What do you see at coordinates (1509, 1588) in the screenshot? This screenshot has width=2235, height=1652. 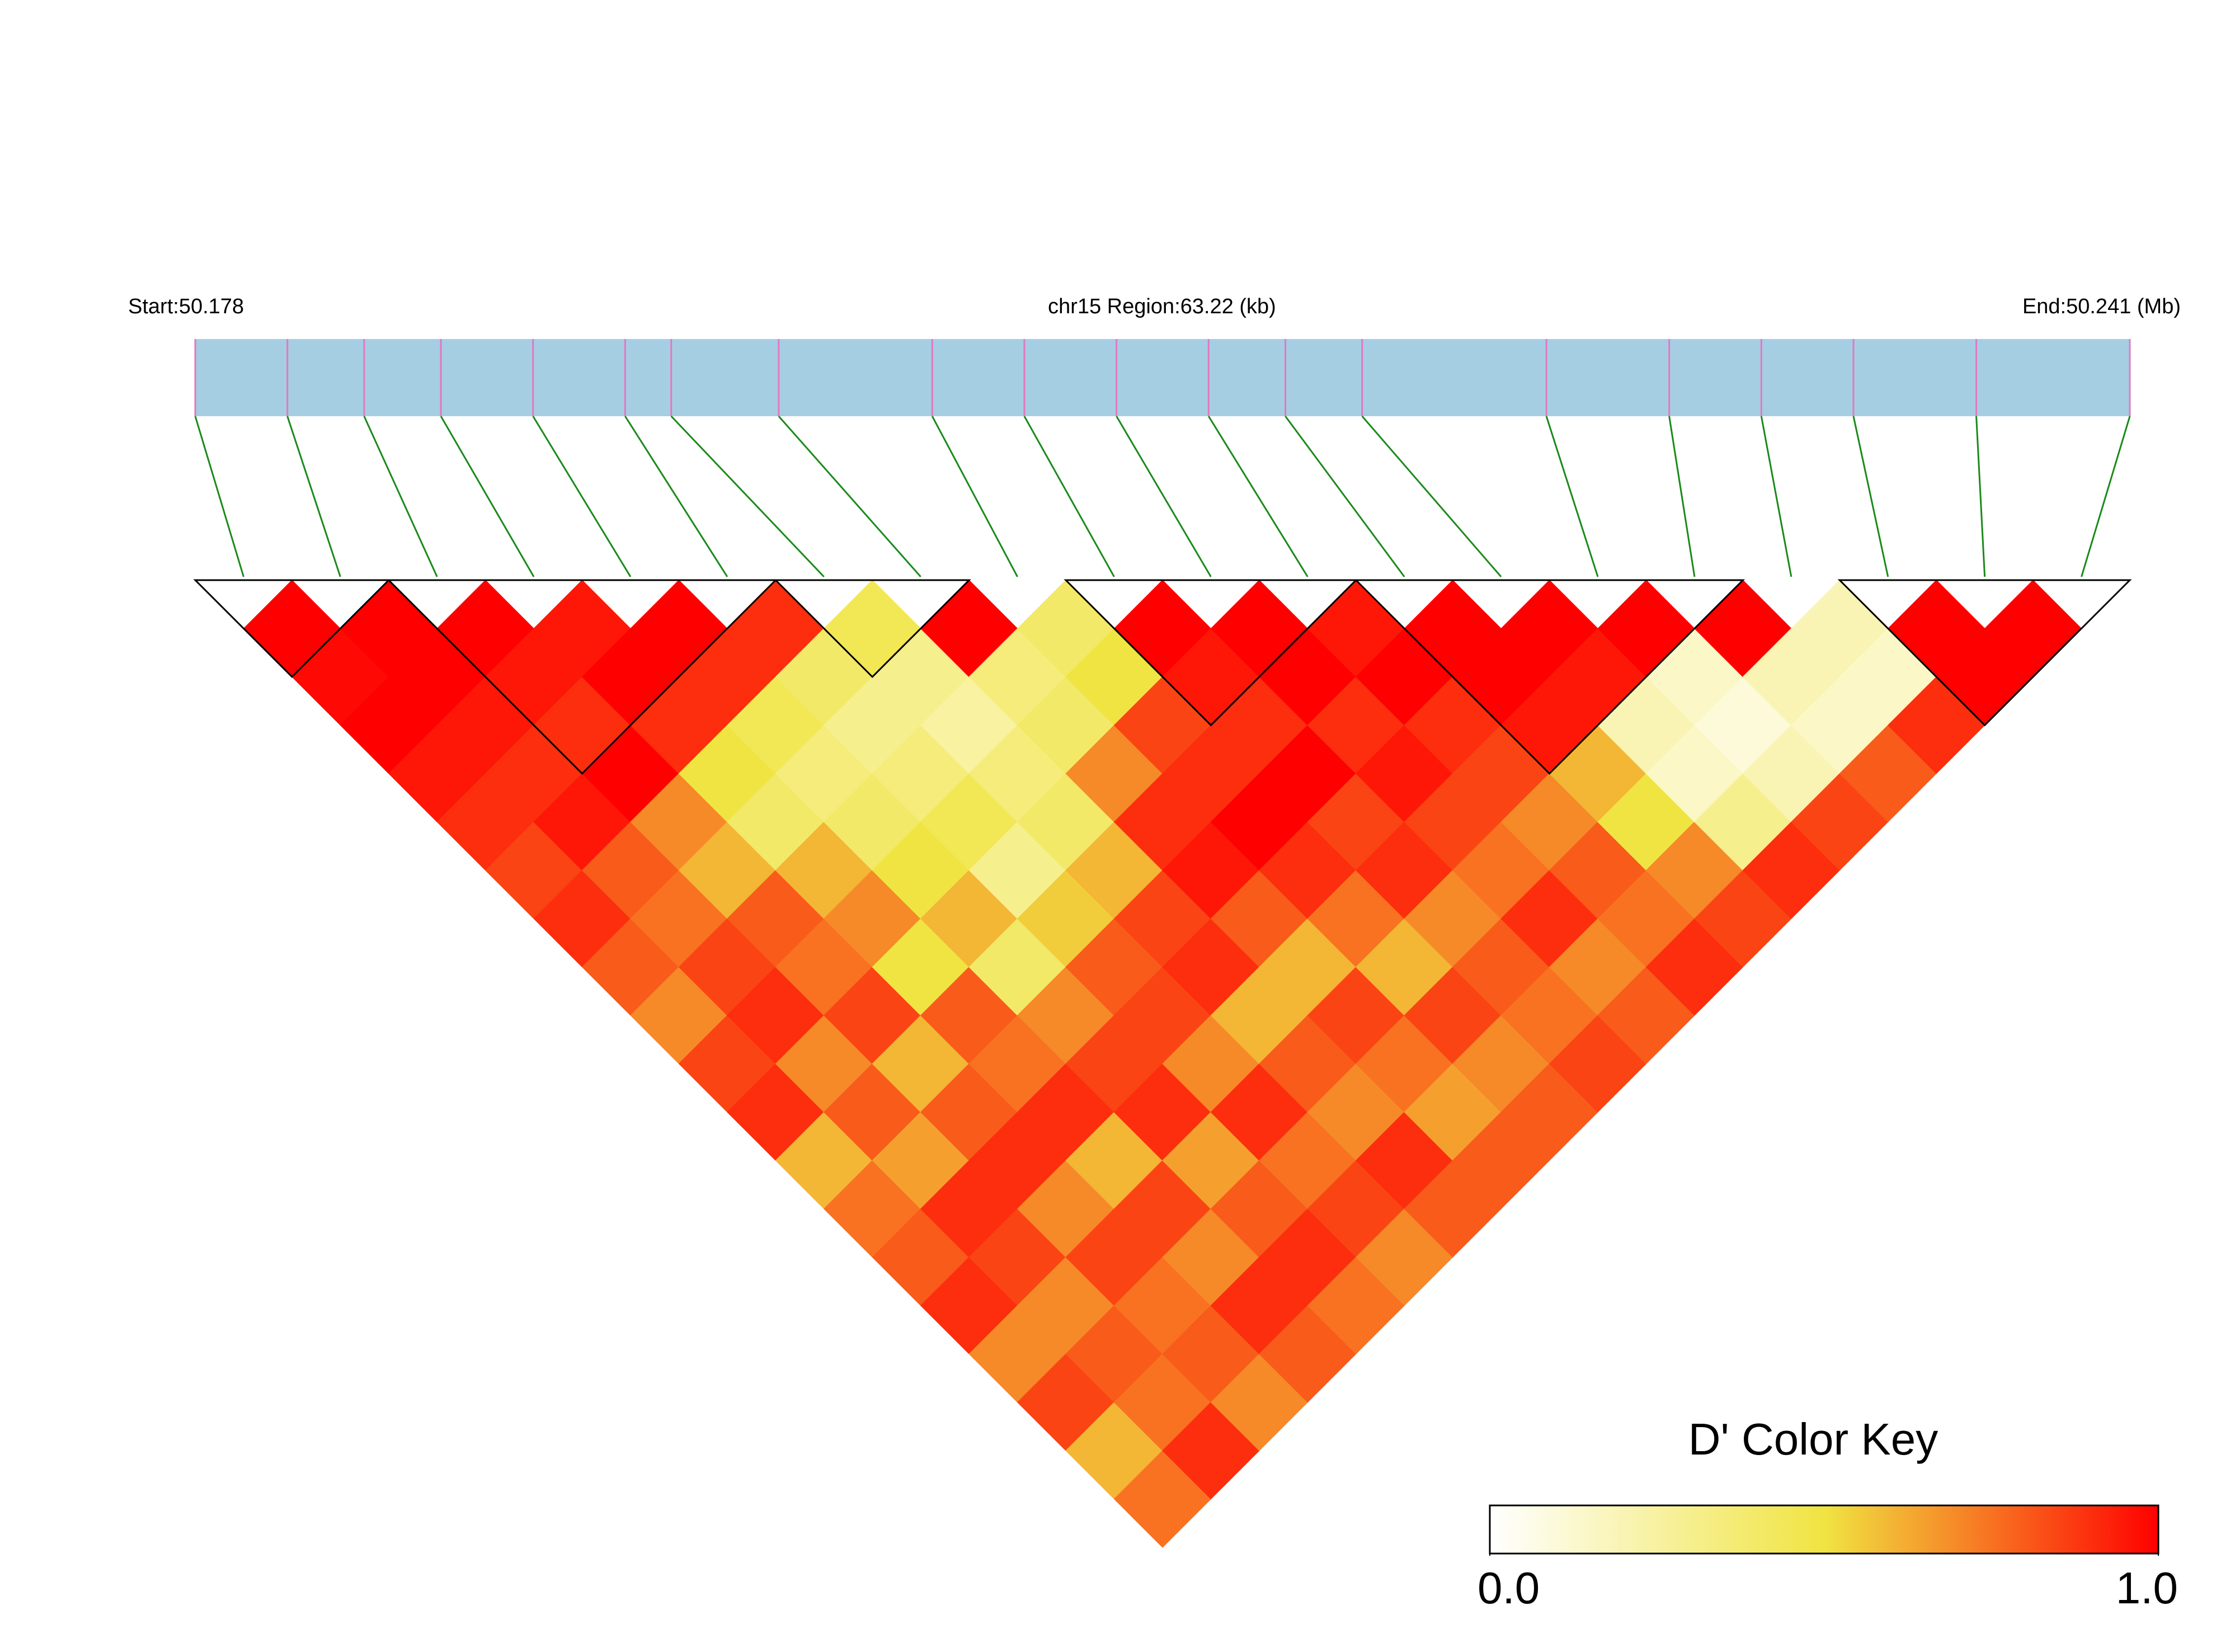 I see `color-key-label: 0.0` at bounding box center [1509, 1588].